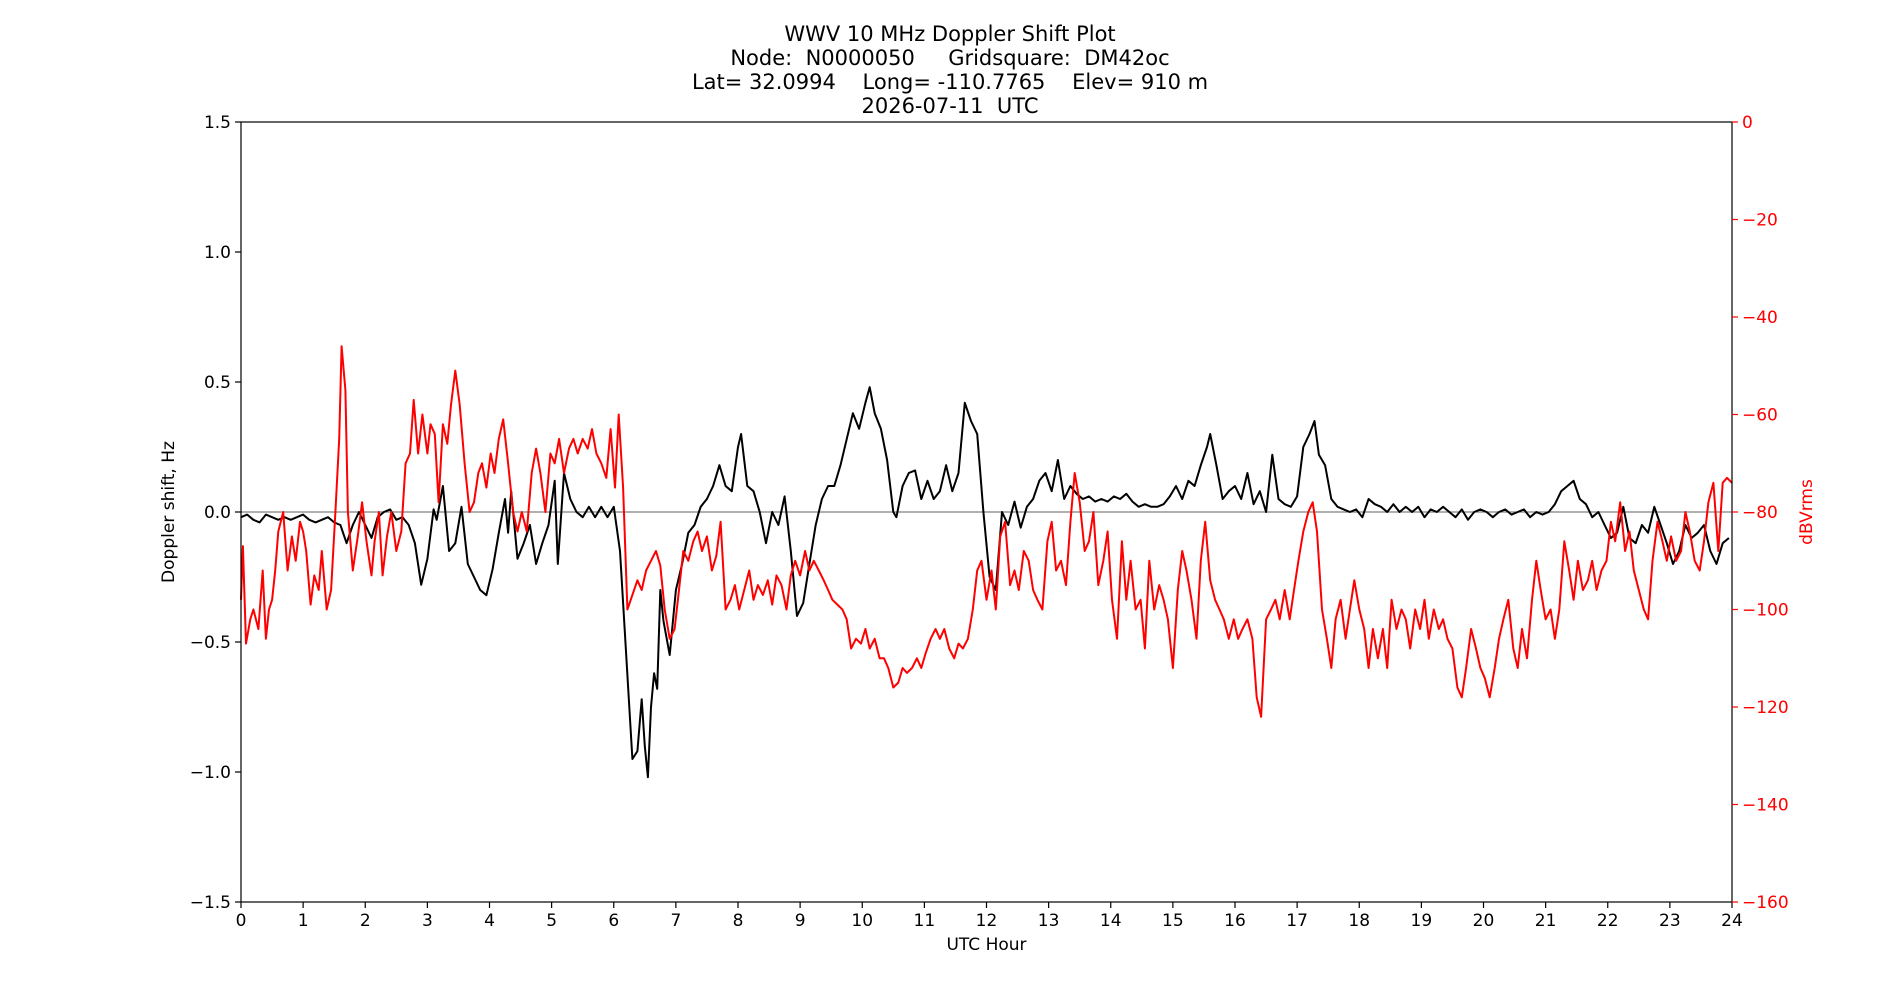 Image resolution: width=1900 pixels, height=1000 pixels. I want to click on y2-tick-label: −40, so click(1760, 318).